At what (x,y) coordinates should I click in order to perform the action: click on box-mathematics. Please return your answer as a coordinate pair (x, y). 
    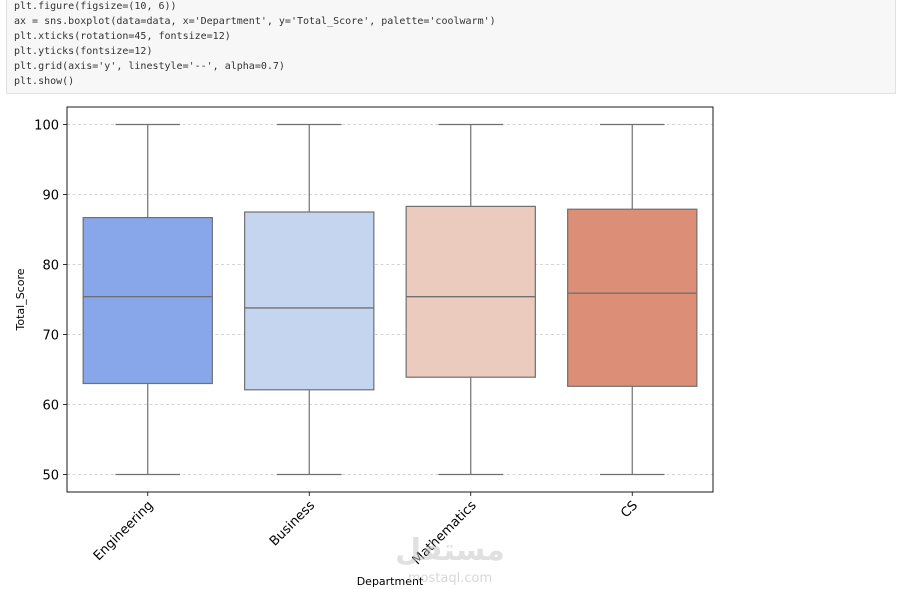
    Looking at the image, I should click on (470, 291).